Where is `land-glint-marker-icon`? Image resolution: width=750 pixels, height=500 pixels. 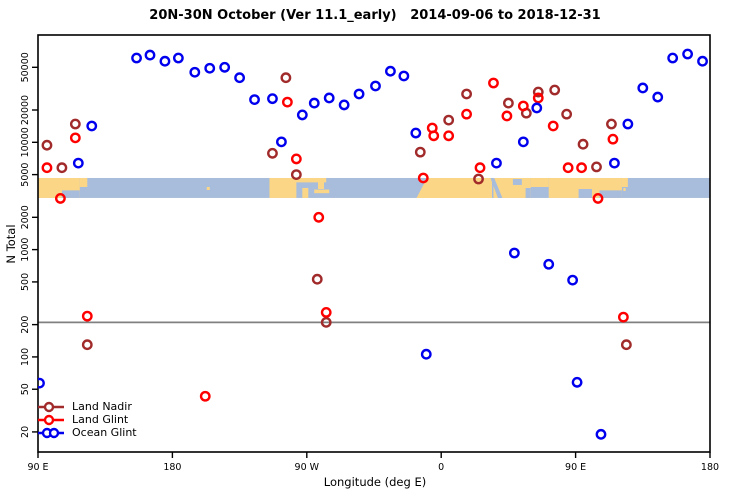
land-glint-marker-icon is located at coordinates (51, 419).